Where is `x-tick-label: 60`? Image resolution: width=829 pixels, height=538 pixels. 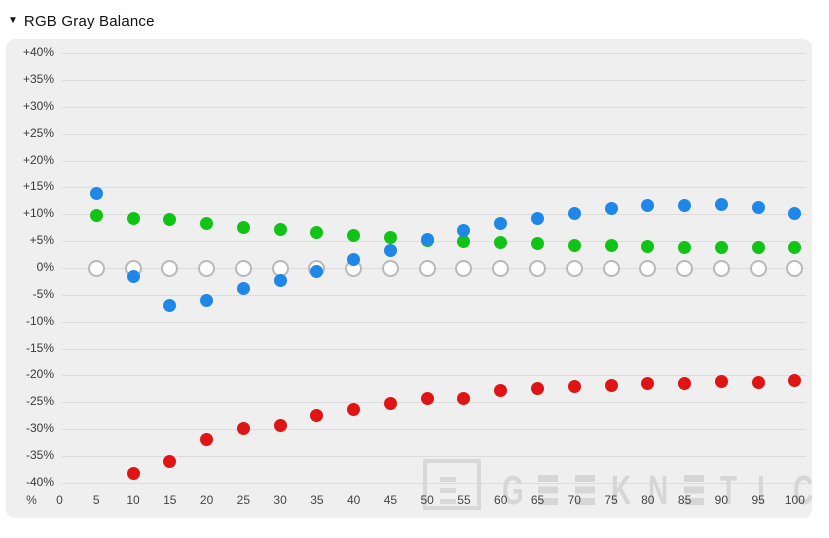
x-tick-label: 60 is located at coordinates (501, 500).